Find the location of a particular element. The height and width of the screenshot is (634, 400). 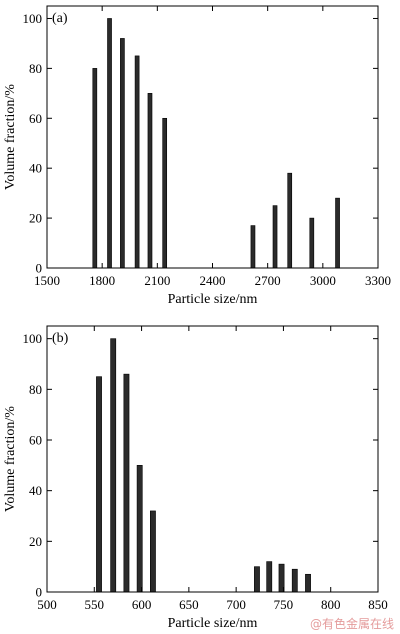

y-tick-label-0-1: 20 is located at coordinates (35, 218).